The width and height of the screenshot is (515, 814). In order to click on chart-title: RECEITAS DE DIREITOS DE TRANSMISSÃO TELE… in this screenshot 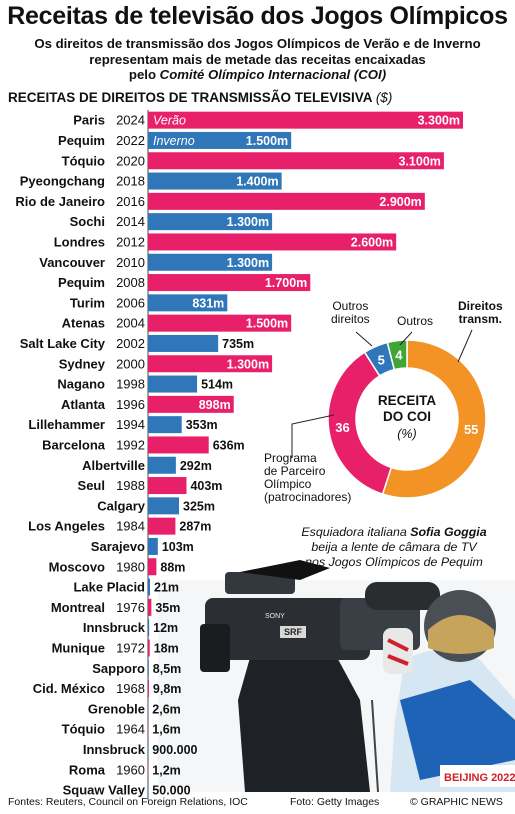, I will do `click(200, 97)`.